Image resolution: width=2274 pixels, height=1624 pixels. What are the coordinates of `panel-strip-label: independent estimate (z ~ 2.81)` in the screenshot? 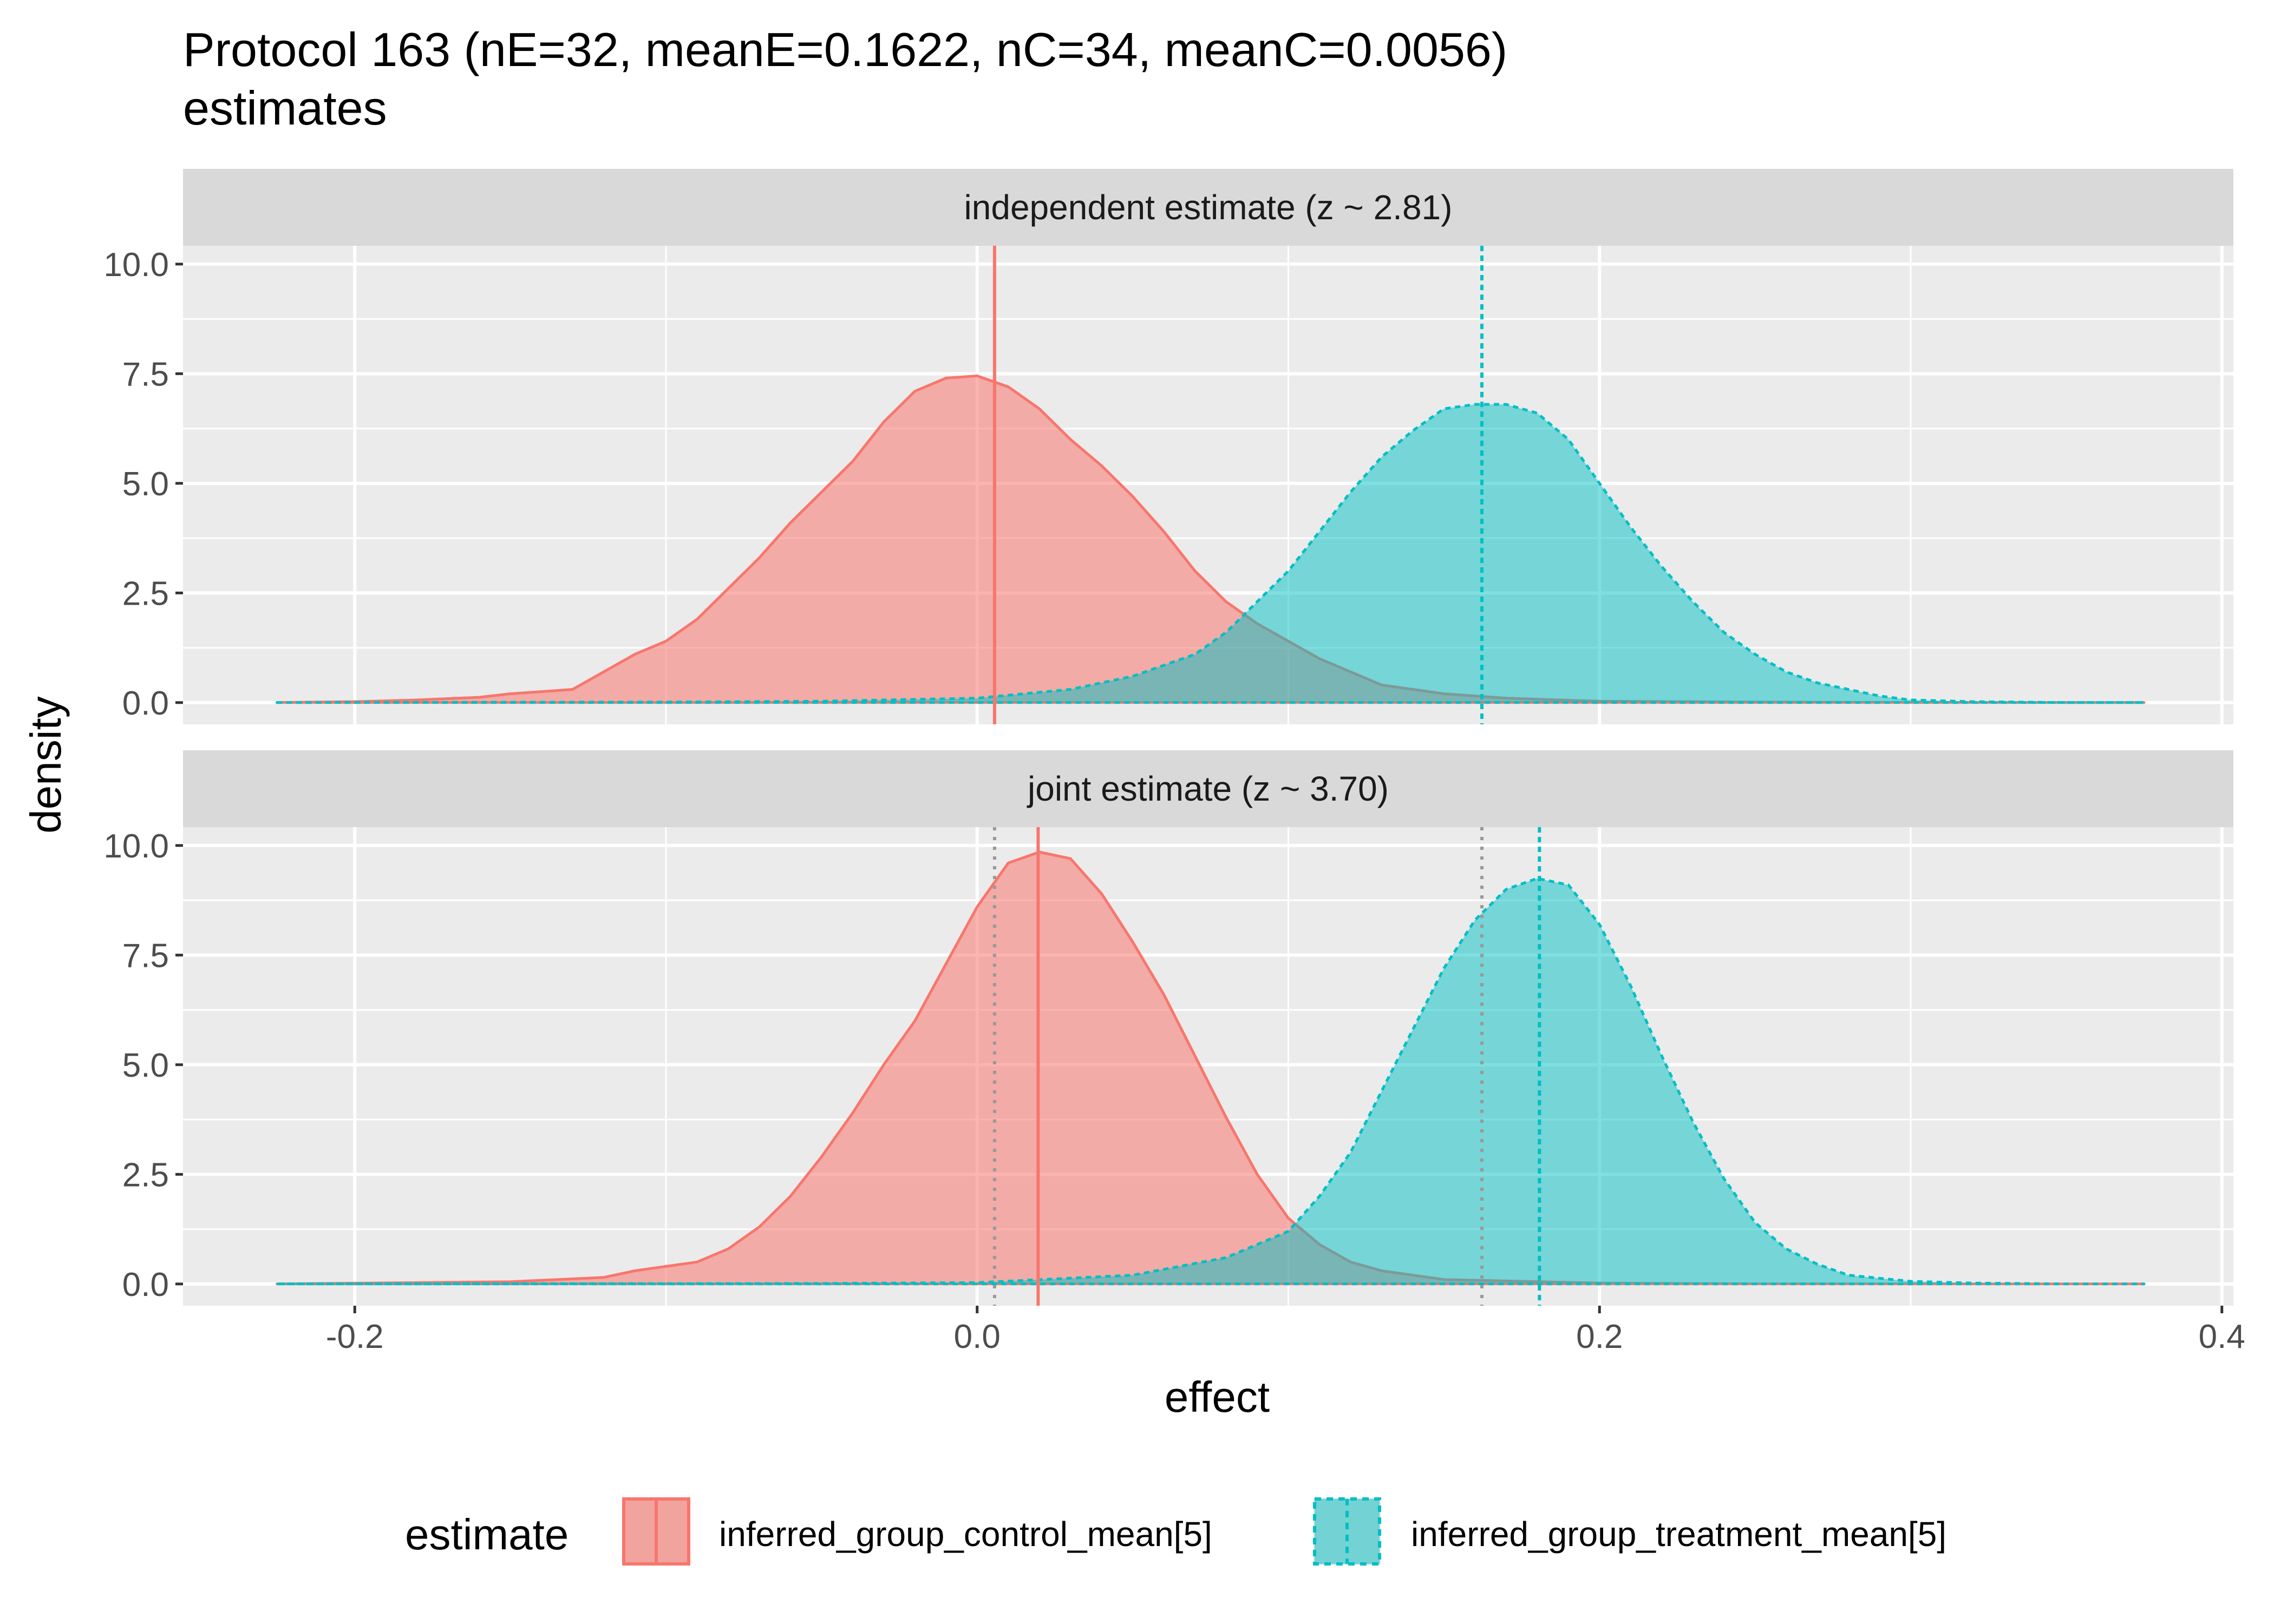 It's located at (1208, 208).